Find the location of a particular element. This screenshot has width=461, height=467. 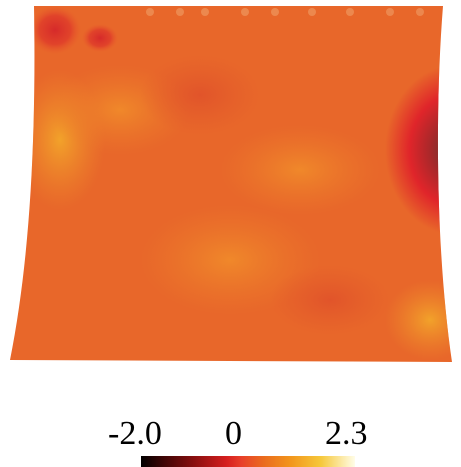

top-edge-artifacts is located at coordinates (285, 12).